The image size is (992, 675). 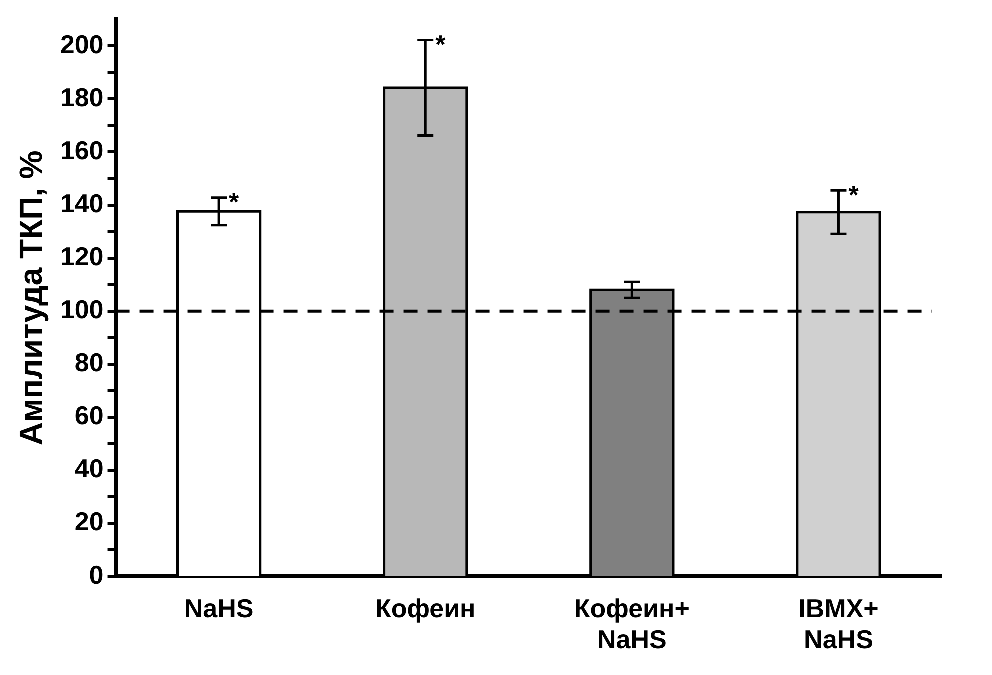 I want to click on y-tick-label: 100, so click(x=82, y=309).